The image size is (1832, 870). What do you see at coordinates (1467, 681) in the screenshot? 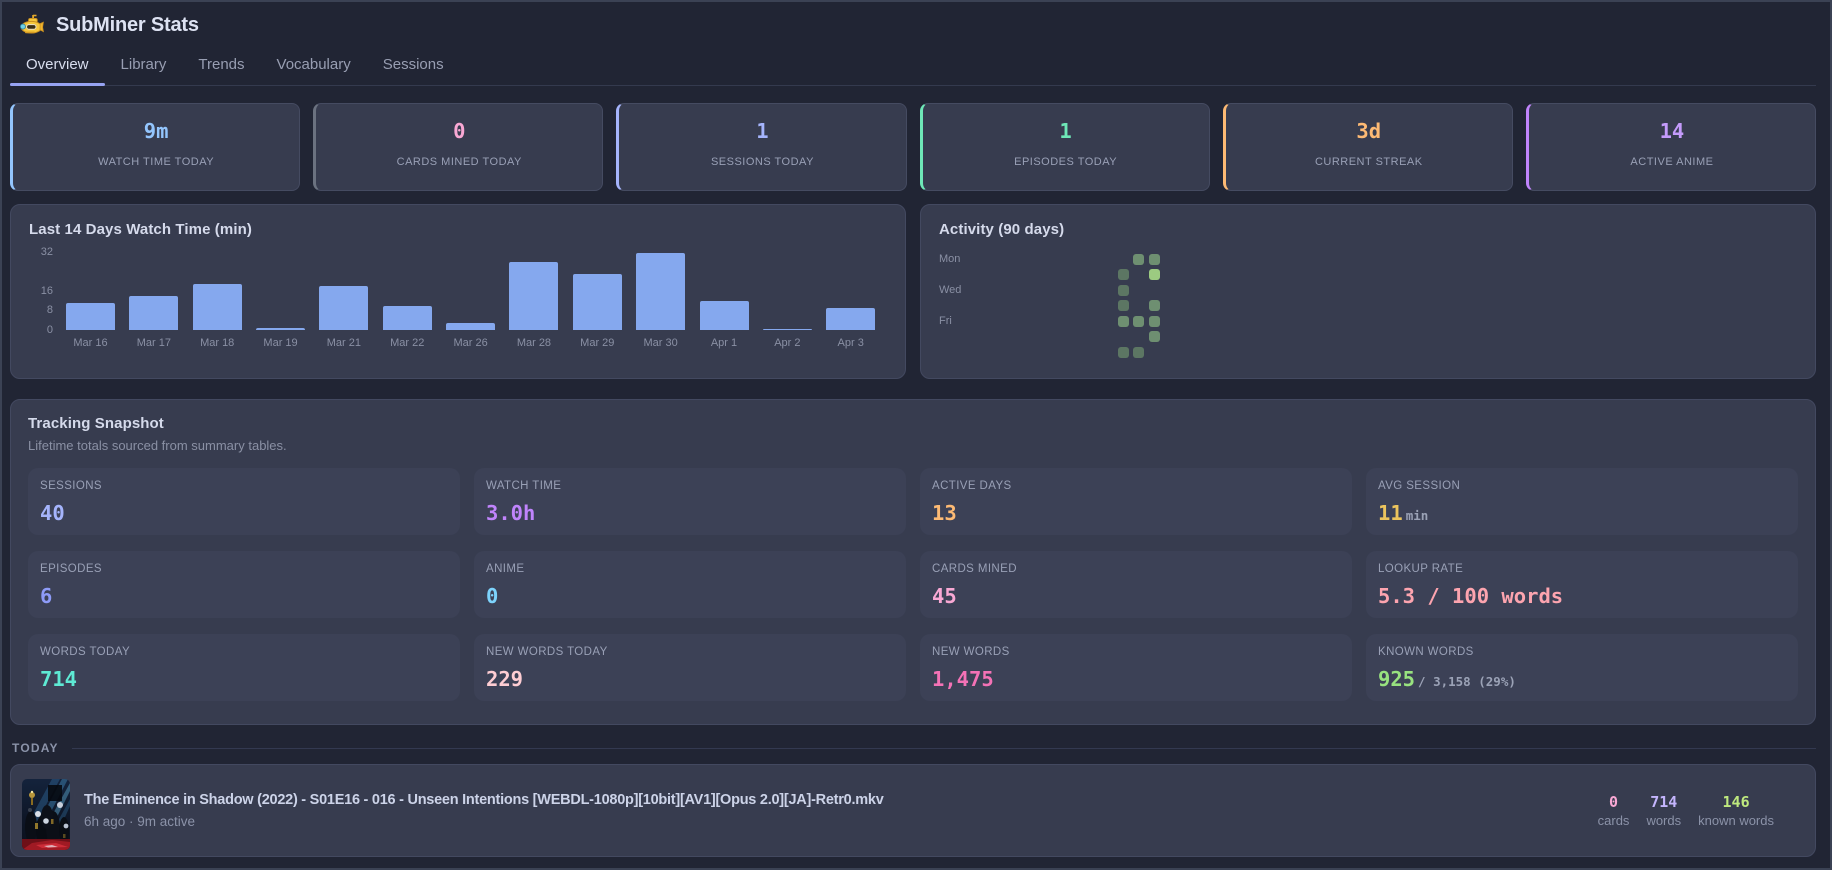
I see `snapshot-item-suffix: / 3,158 (29%)` at bounding box center [1467, 681].